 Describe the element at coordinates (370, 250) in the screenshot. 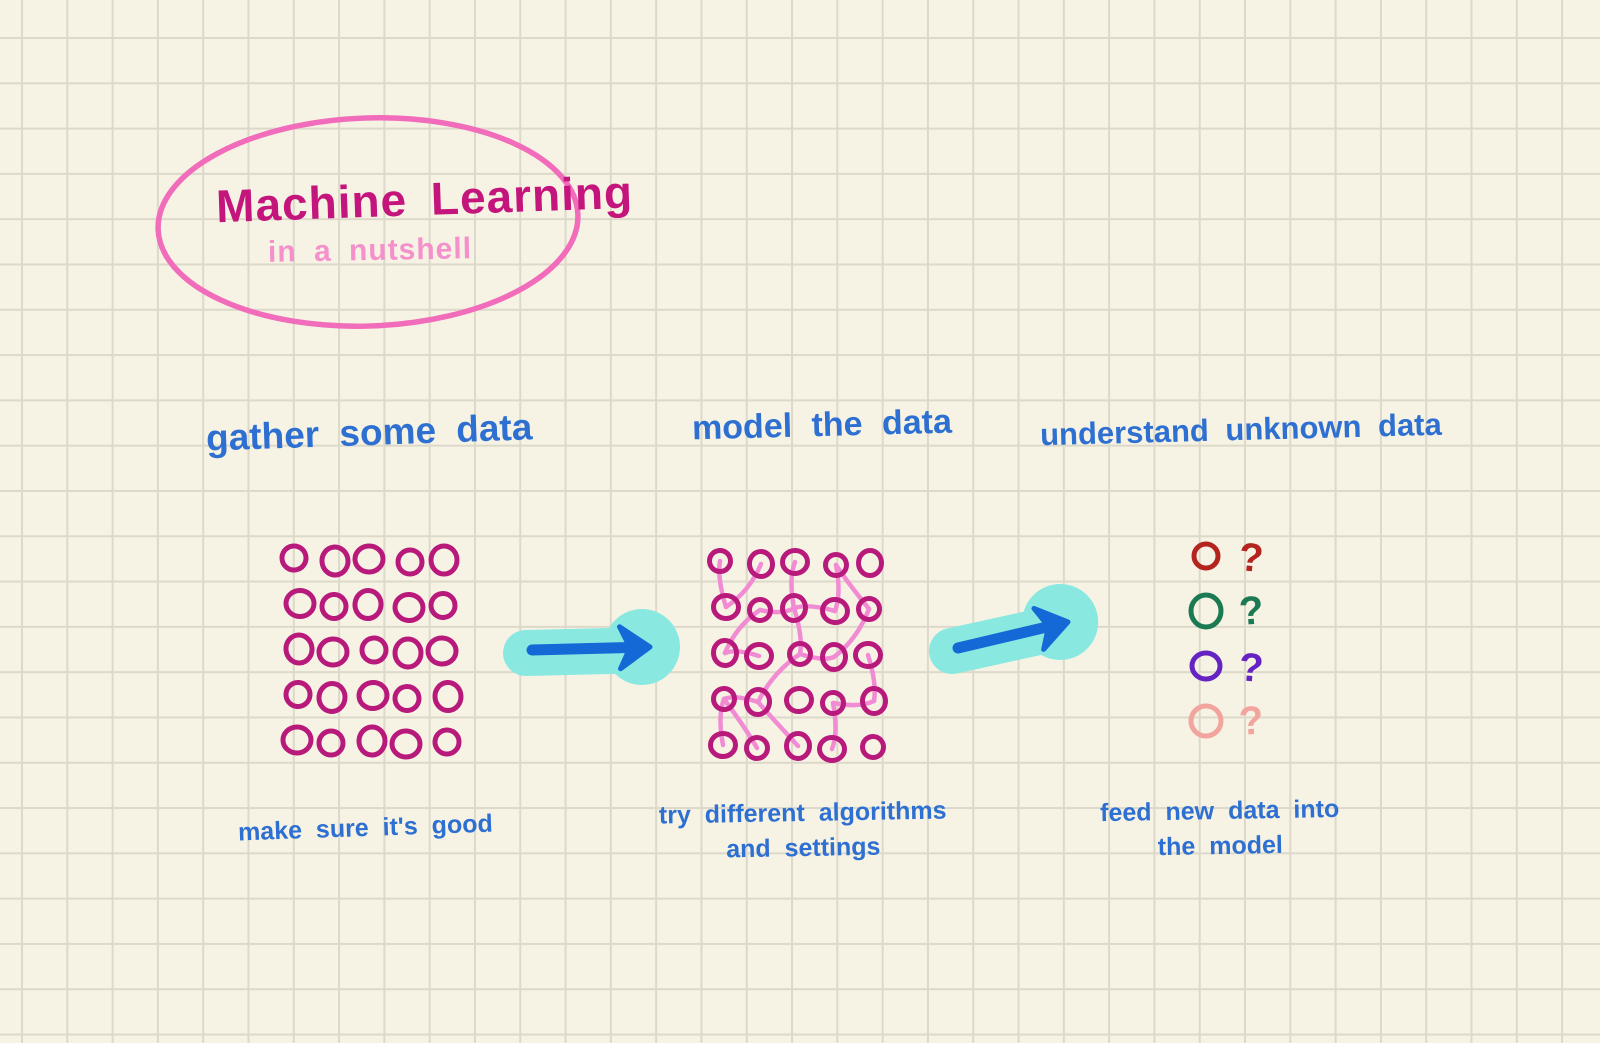

I see `page-subtitle: in a nutshell` at that location.